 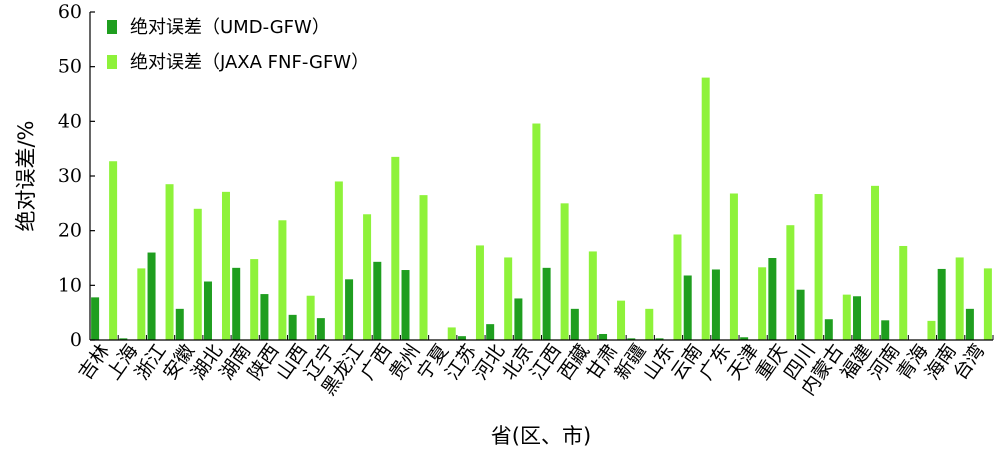 What do you see at coordinates (70, 176) in the screenshot?
I see `y-tick-label: 30` at bounding box center [70, 176].